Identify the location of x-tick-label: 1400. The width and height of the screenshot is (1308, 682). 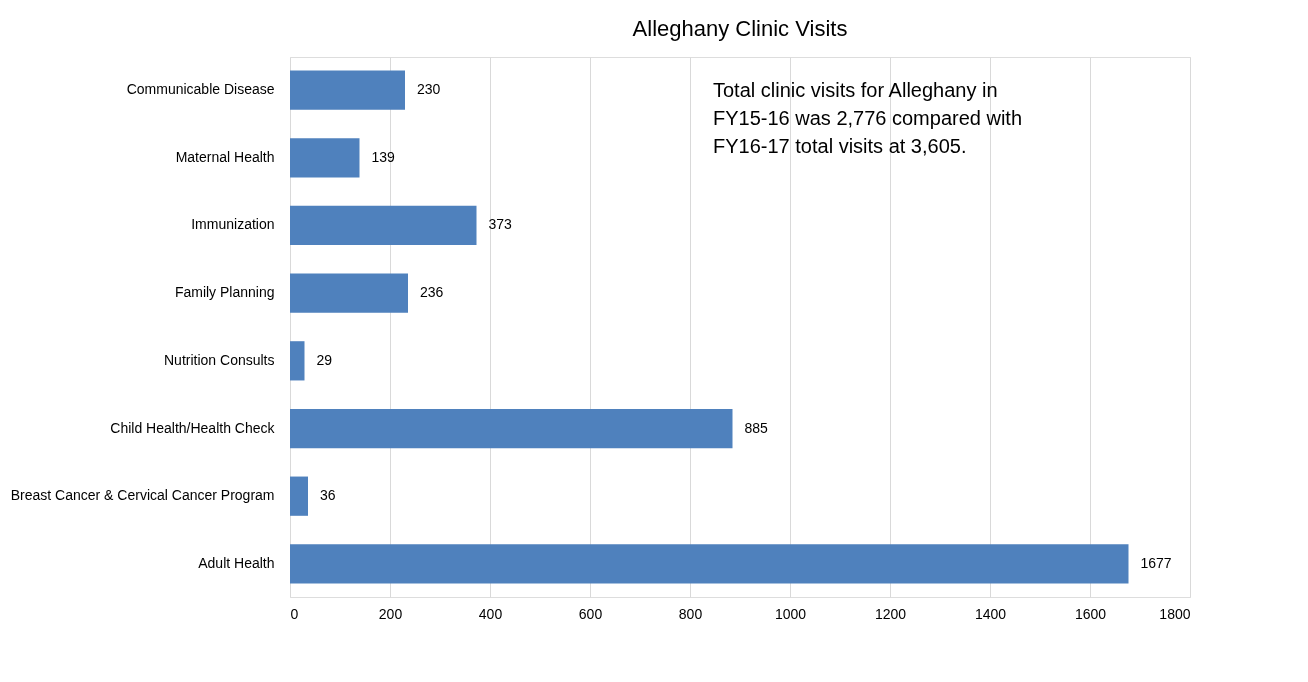
(990, 613).